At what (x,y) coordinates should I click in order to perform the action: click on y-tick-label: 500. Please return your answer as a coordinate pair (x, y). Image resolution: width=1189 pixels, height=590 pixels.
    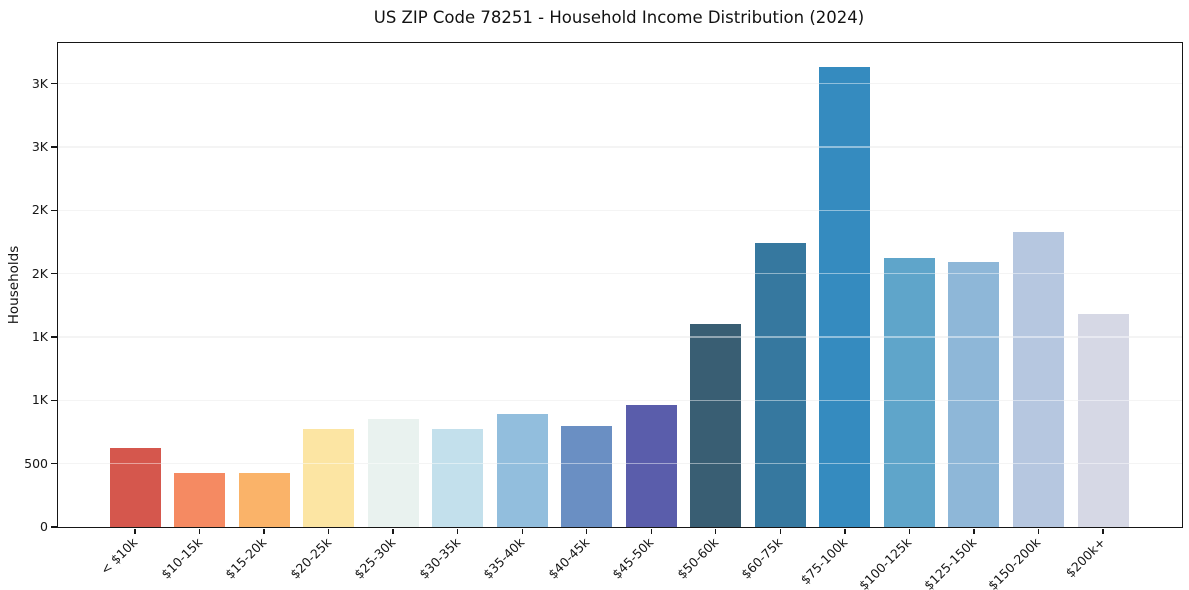
    Looking at the image, I should click on (36, 463).